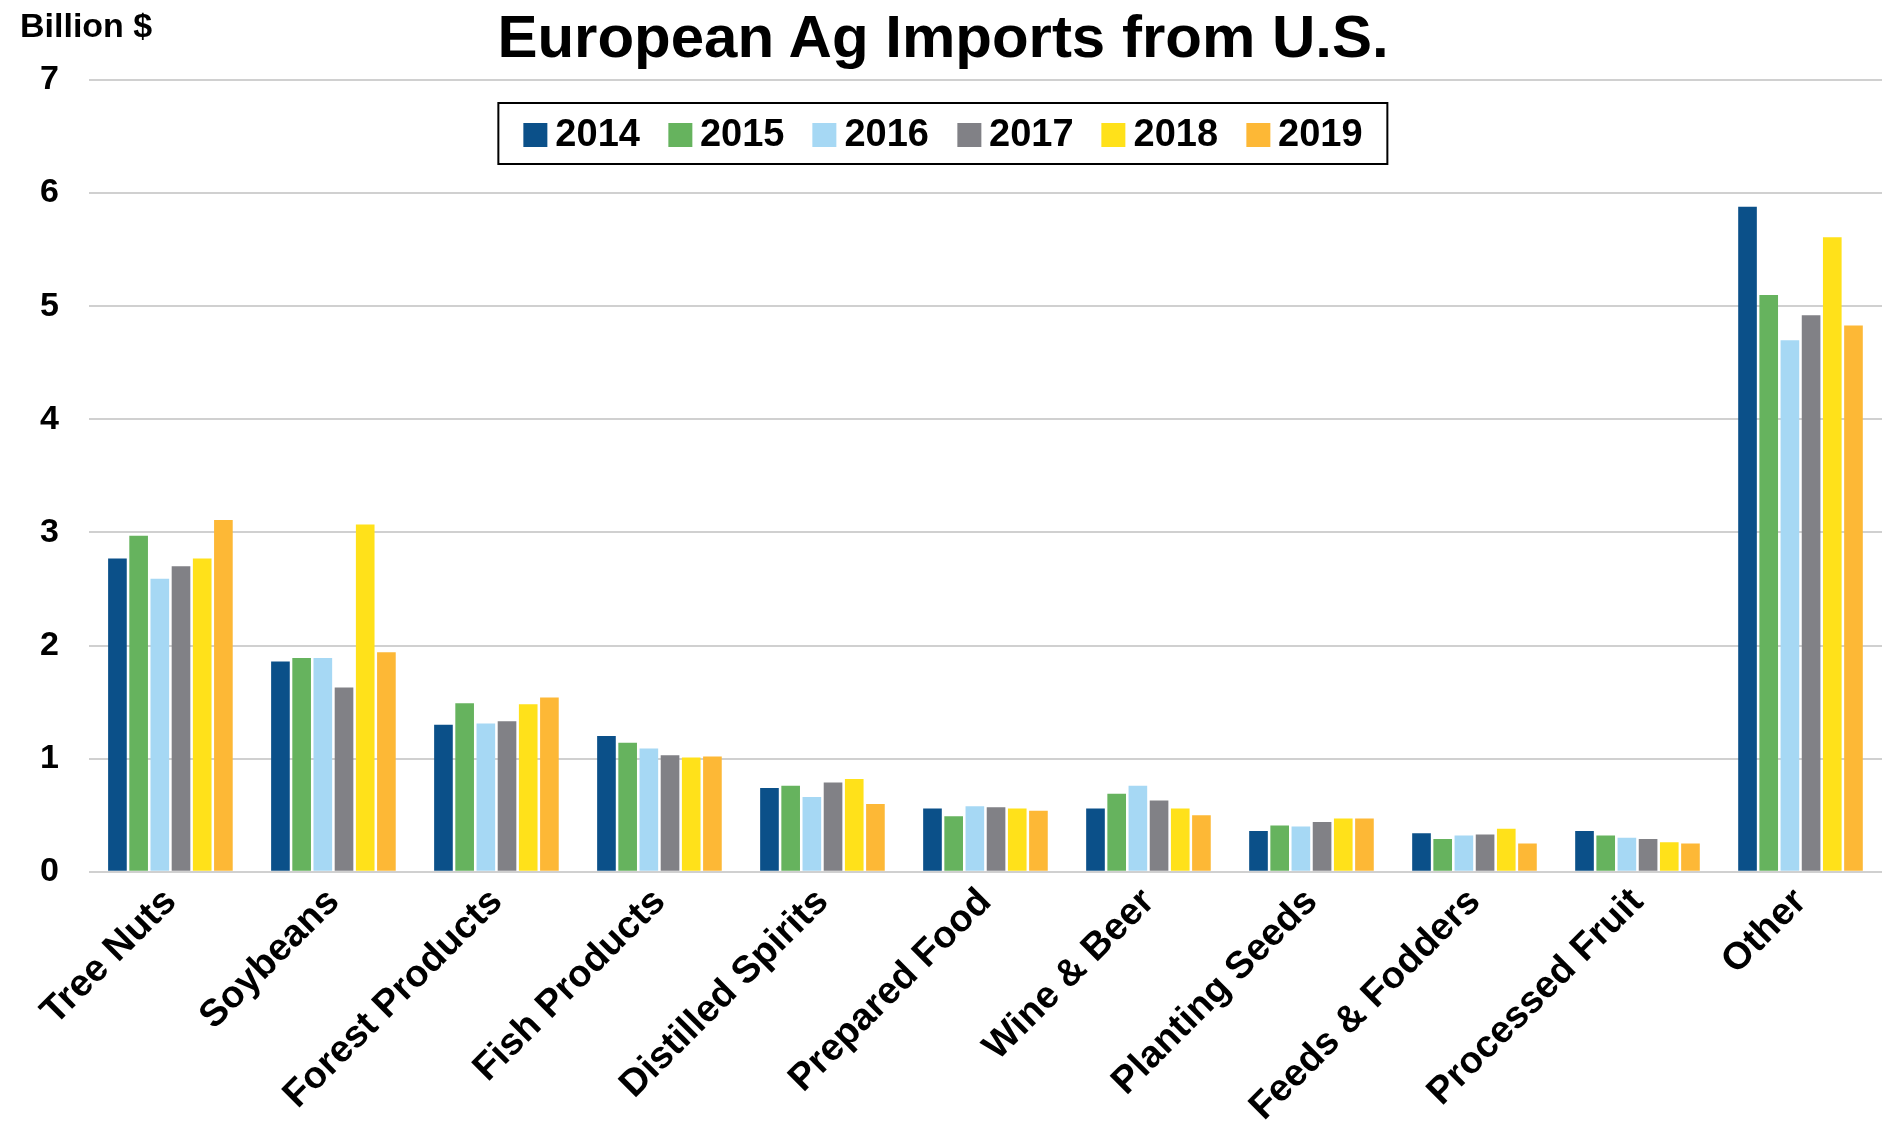 Image resolution: width=1886 pixels, height=1138 pixels. Describe the element at coordinates (1031, 133) in the screenshot. I see `legend-label: 2017` at that location.